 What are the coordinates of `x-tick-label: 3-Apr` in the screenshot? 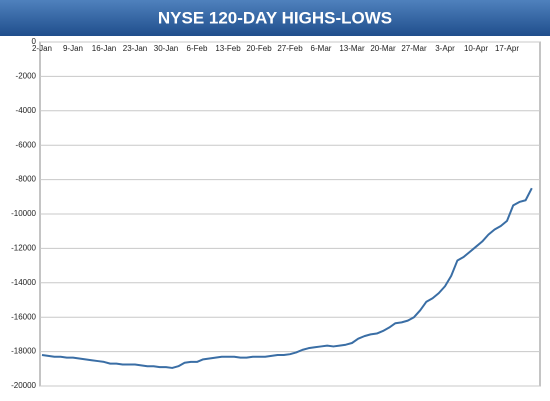 It's located at (445, 48).